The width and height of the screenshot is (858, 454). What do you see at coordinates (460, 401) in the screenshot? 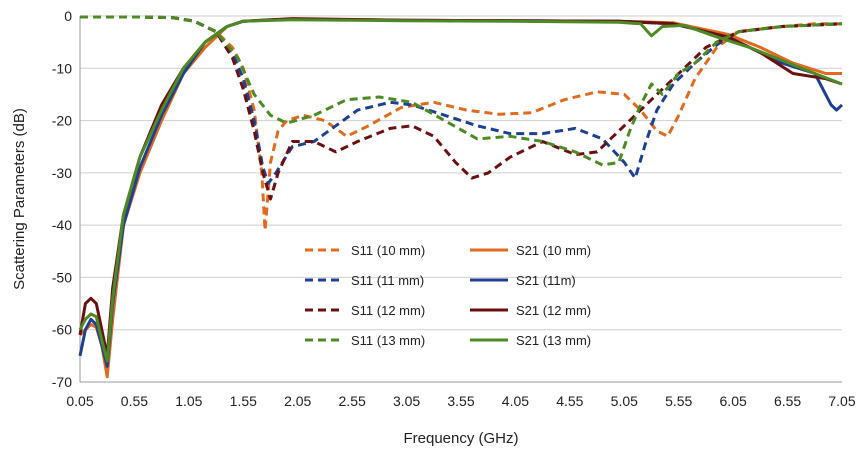
I see `x-tick-label: 3.55` at bounding box center [460, 401].